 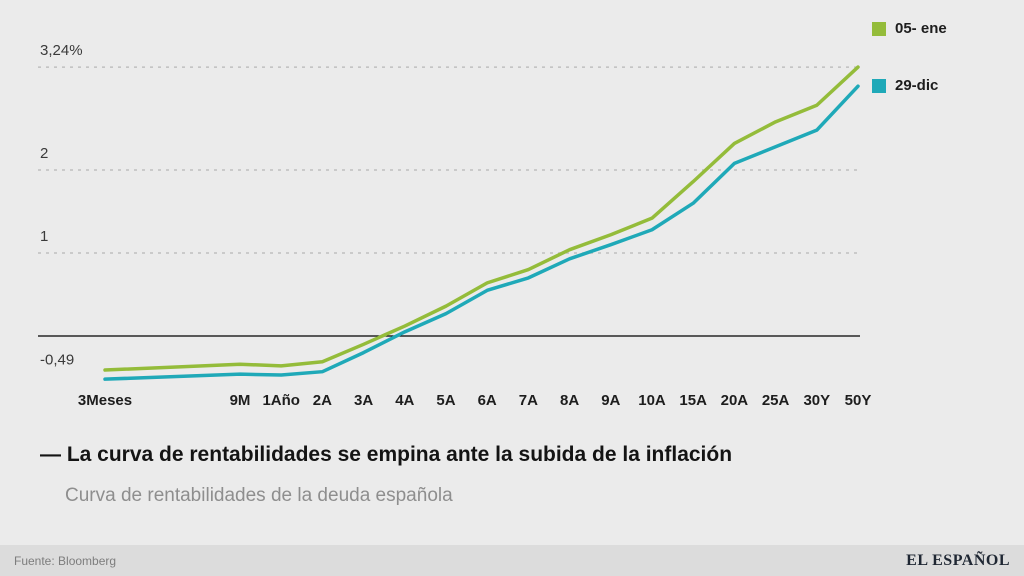 What do you see at coordinates (445, 400) in the screenshot?
I see `x-axis-tick-label: 5A` at bounding box center [445, 400].